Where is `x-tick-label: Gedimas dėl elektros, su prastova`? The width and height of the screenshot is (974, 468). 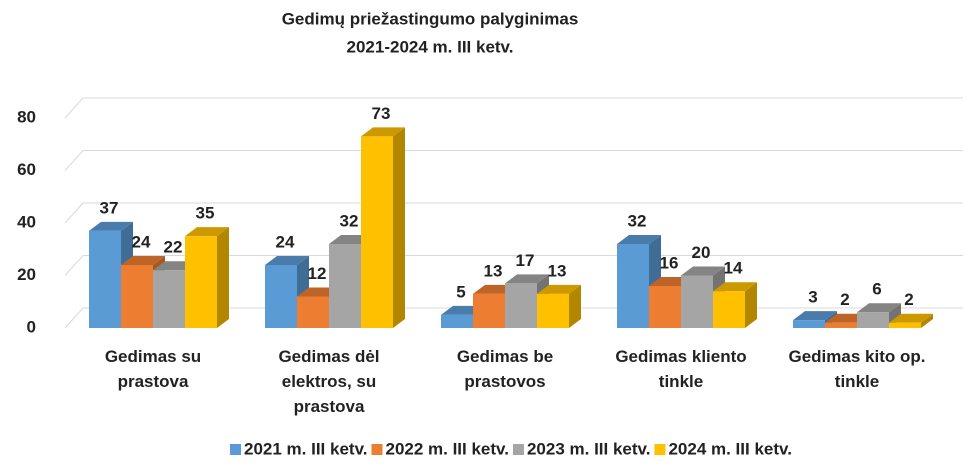 x-tick-label: Gedimas dėl elektros, su prastova is located at coordinates (328, 381).